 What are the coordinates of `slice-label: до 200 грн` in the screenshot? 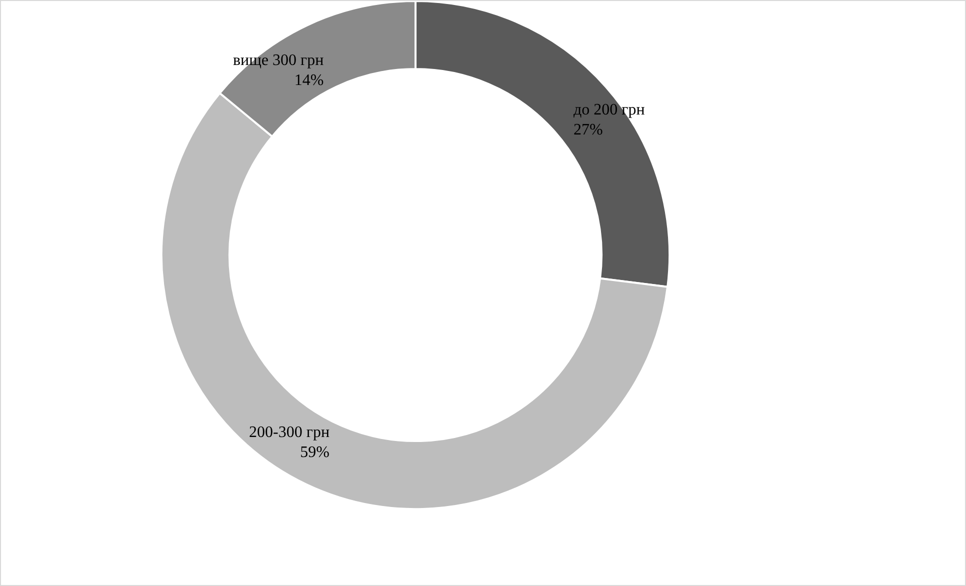 It's located at (610, 110).